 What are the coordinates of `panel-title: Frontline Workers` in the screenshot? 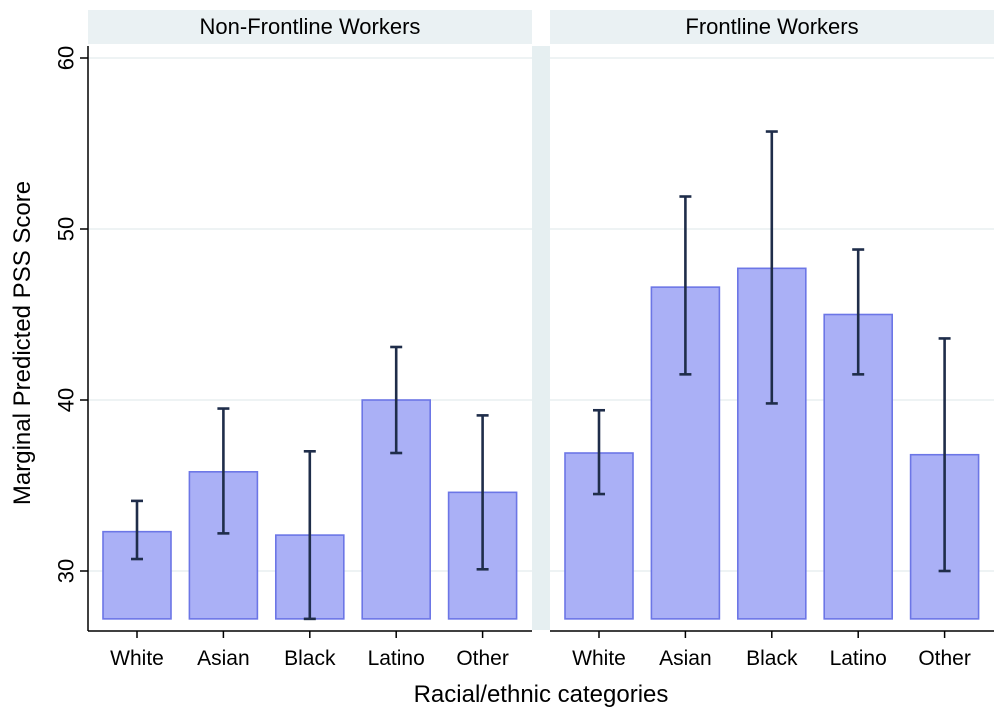 It's located at (771, 26).